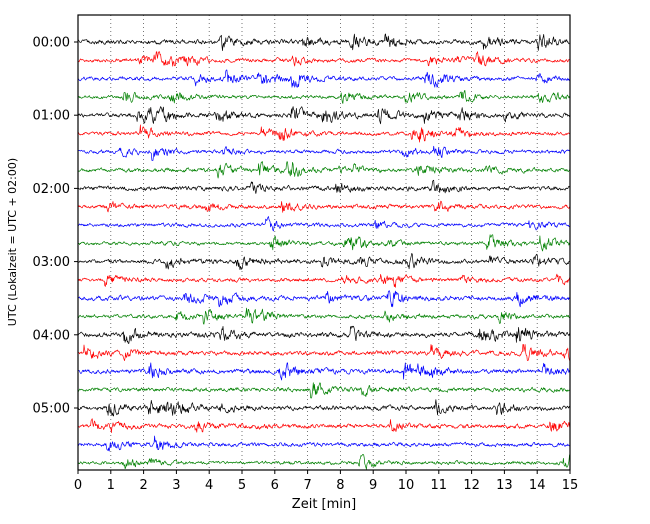 The width and height of the screenshot is (650, 524). I want to click on y-tick-labels: 00:00 01:00 02:00 03:00 04:00 05:00, so click(51, 226).